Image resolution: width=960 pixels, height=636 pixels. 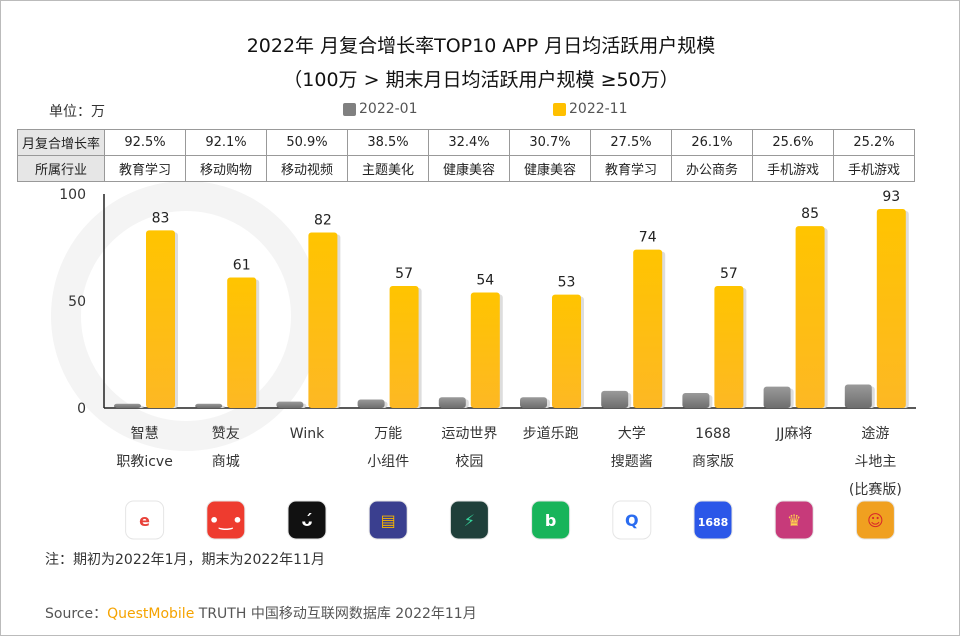 What do you see at coordinates (481, 46) in the screenshot?
I see `chart-title: 2022年 月复合增长率TOP10 APP 月日均活跃用户规模` at bounding box center [481, 46].